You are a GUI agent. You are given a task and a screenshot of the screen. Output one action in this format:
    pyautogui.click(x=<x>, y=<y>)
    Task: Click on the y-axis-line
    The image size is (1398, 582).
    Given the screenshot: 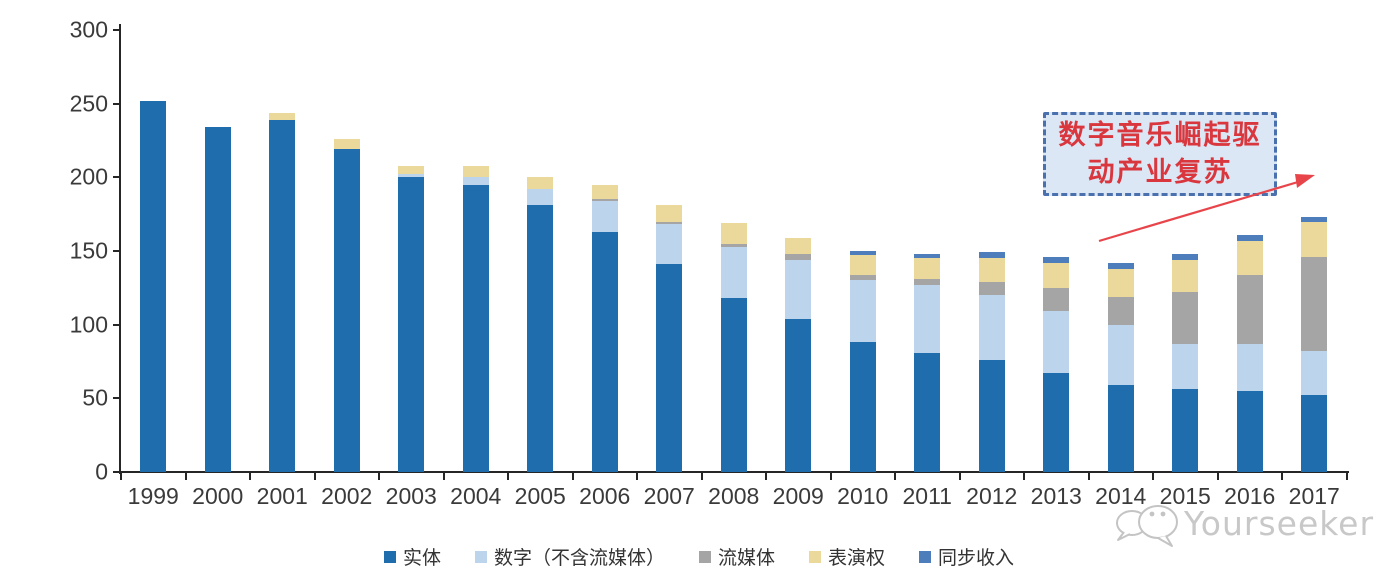 What is the action you would take?
    pyautogui.click(x=120, y=249)
    